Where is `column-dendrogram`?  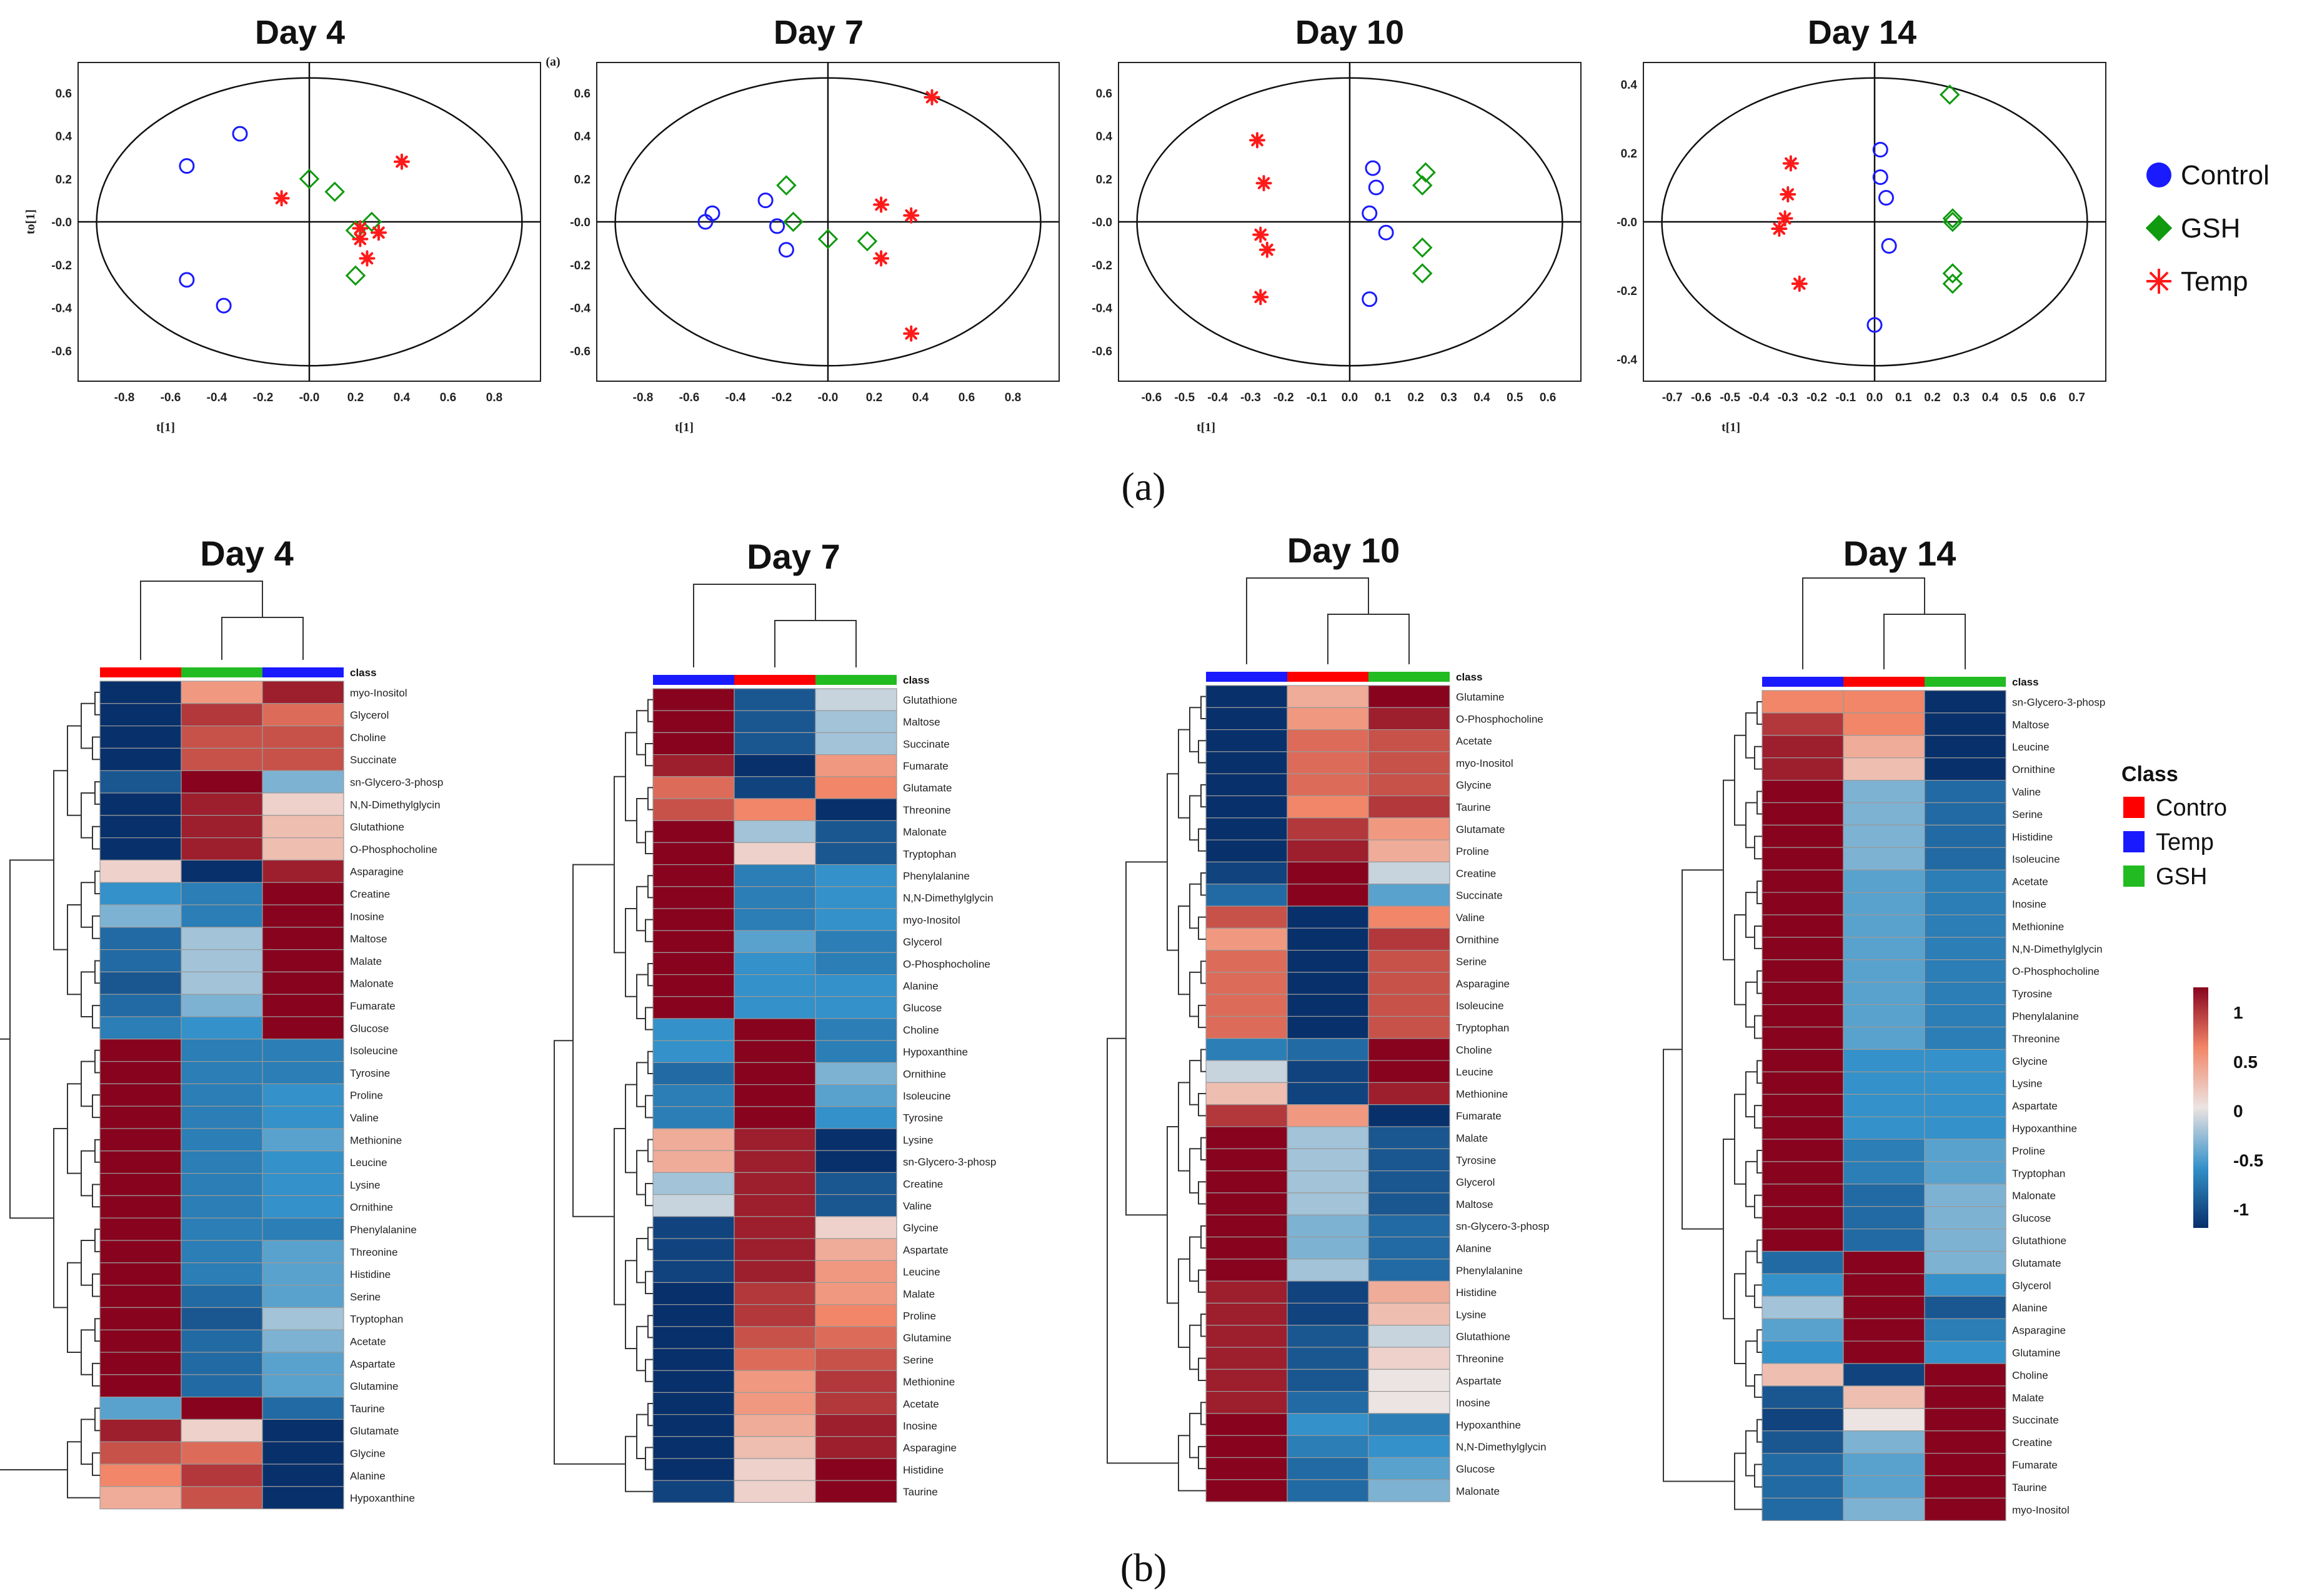 column-dendrogram is located at coordinates (222, 620).